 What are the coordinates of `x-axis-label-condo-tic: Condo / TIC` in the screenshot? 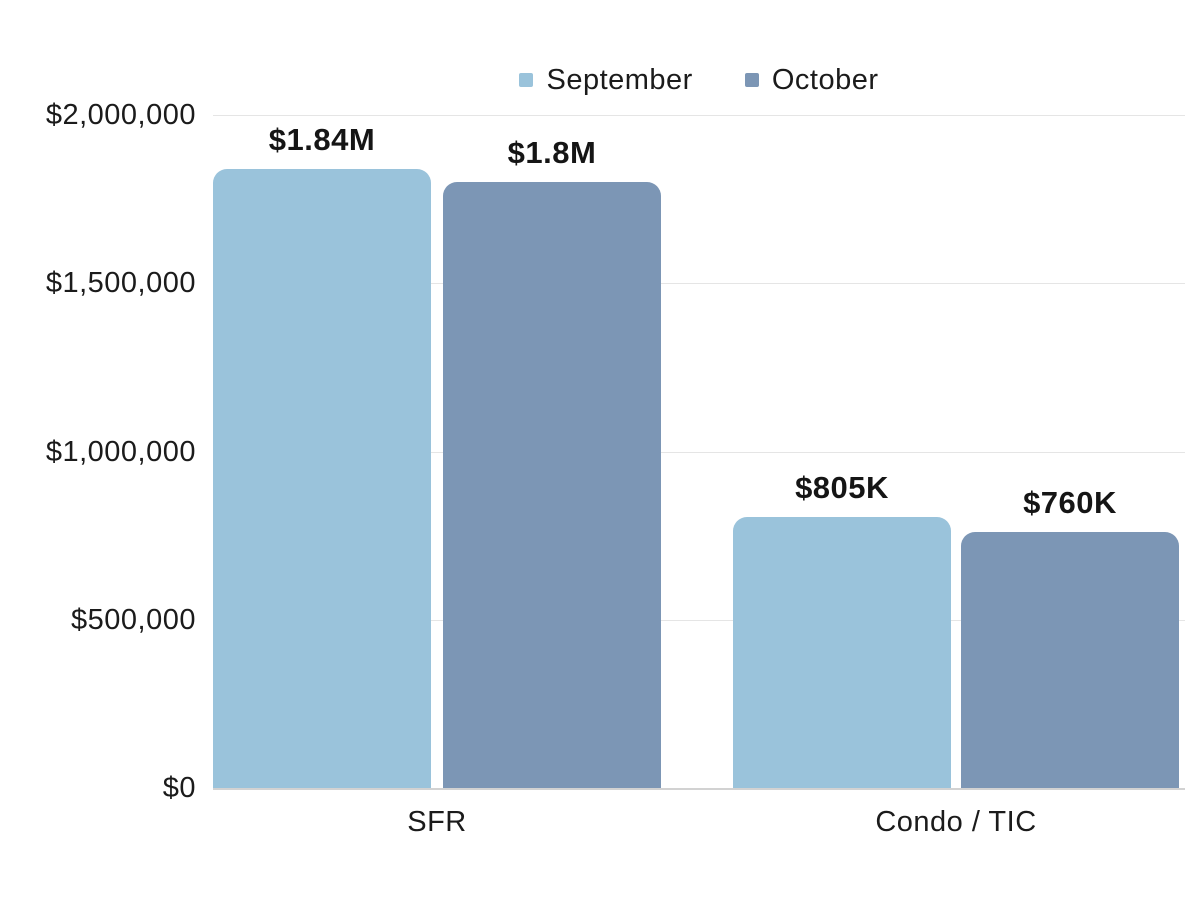 It's located at (956, 822).